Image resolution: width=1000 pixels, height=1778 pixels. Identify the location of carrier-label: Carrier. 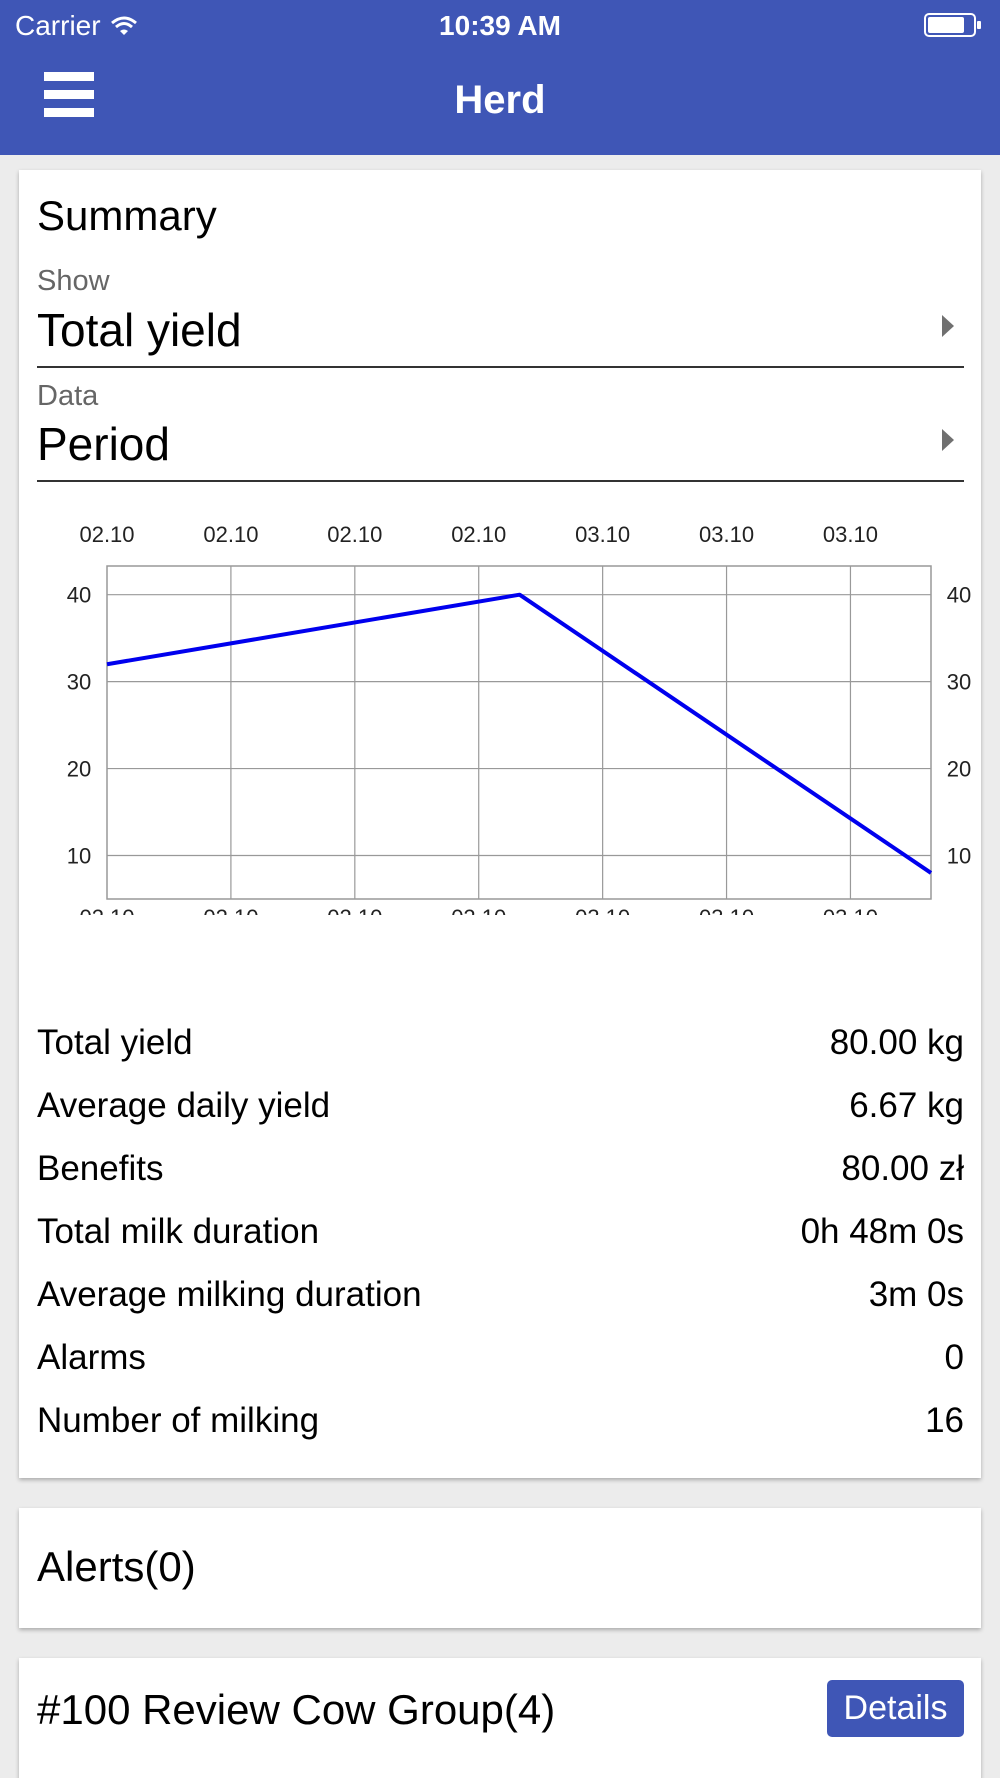
(58, 25).